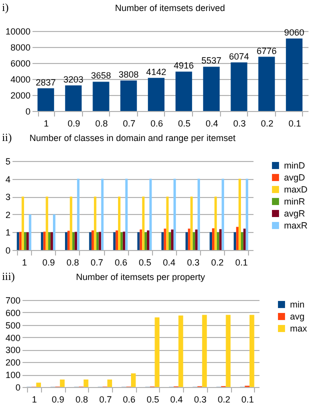  What do you see at coordinates (170, 8) in the screenshot?
I see `chart-title: Number of itemsets derived` at bounding box center [170, 8].